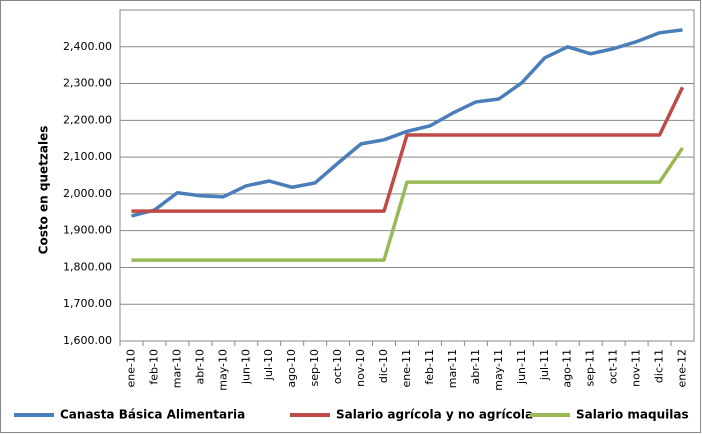 Image resolution: width=702 pixels, height=434 pixels. I want to click on y-tick-label: 1,800.00, so click(87, 266).